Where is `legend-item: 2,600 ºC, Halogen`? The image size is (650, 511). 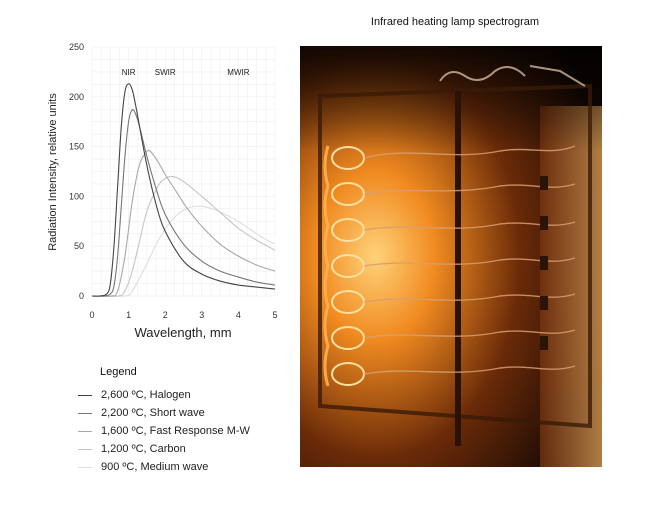
legend-item: 2,600 ºC, Halogen is located at coordinates (185, 395).